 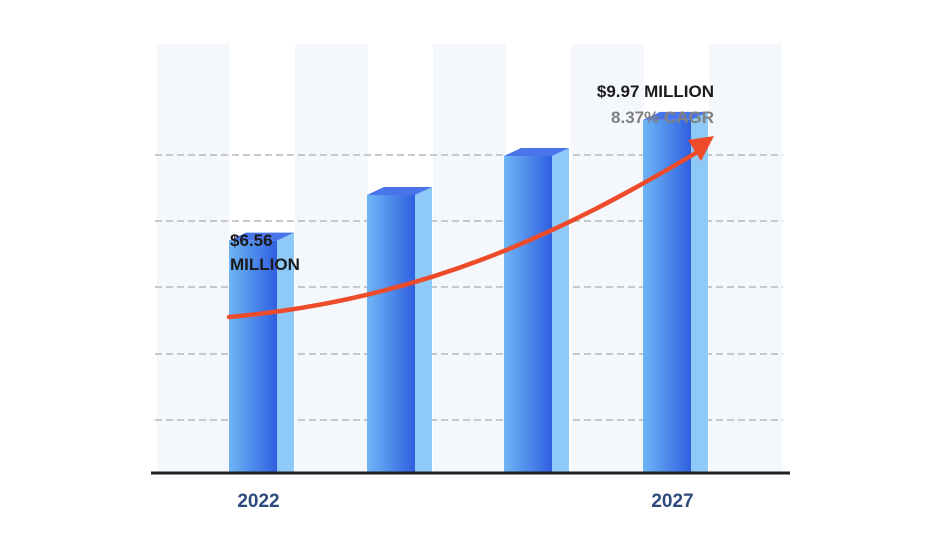 What do you see at coordinates (672, 501) in the screenshot?
I see `x-tick-label: 2027` at bounding box center [672, 501].